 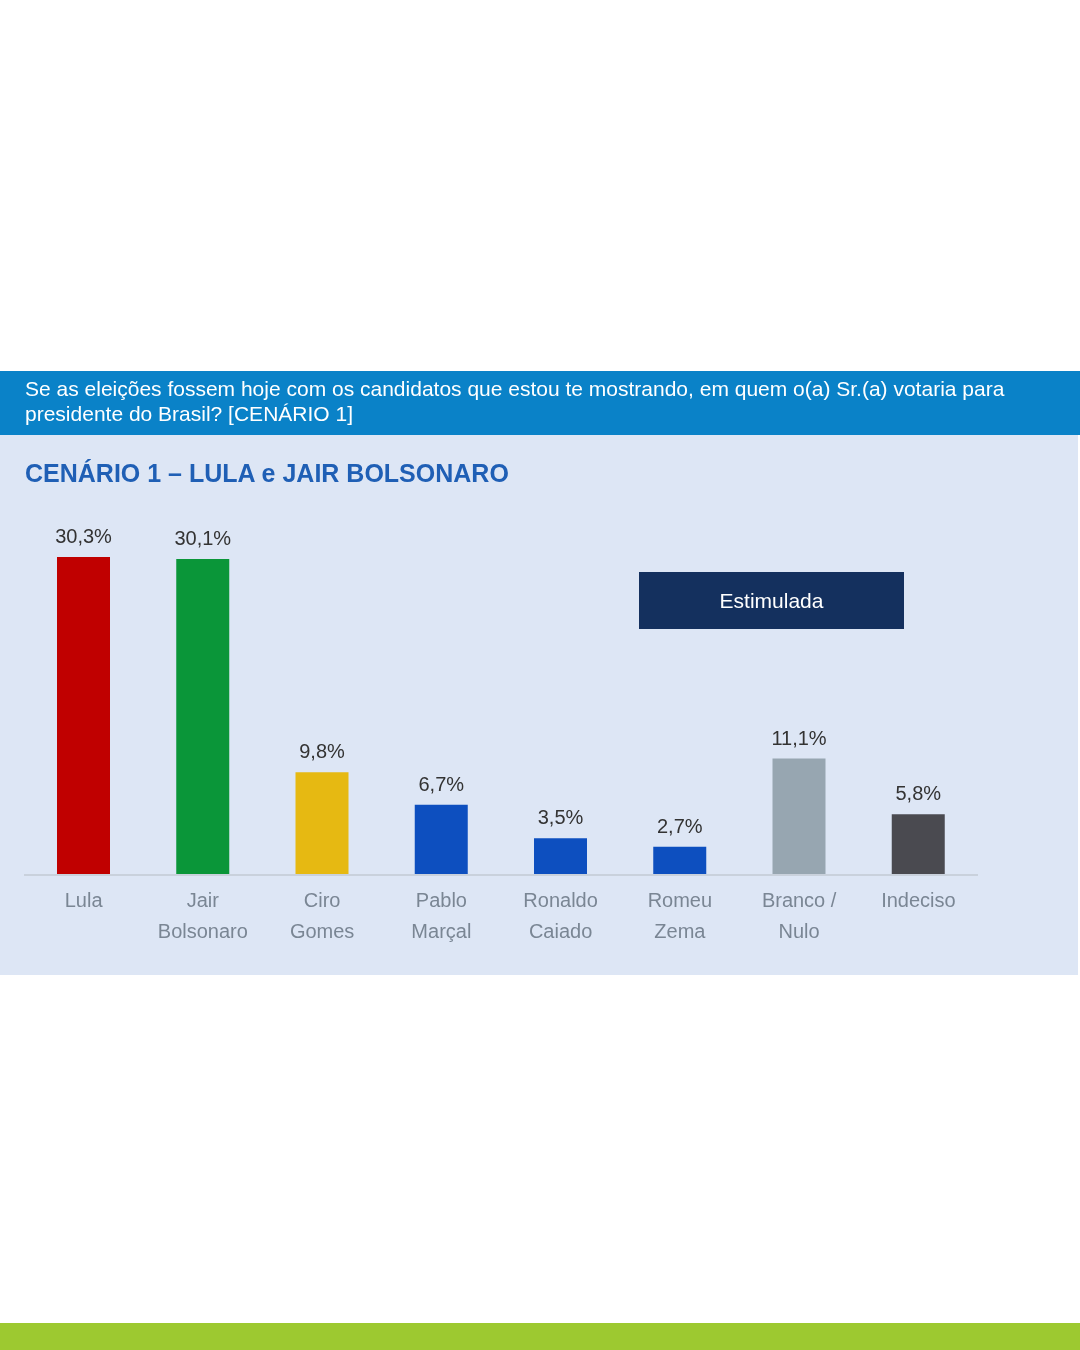 What do you see at coordinates (560, 915) in the screenshot?
I see `x-tick-label: Ronaldo Caiado` at bounding box center [560, 915].